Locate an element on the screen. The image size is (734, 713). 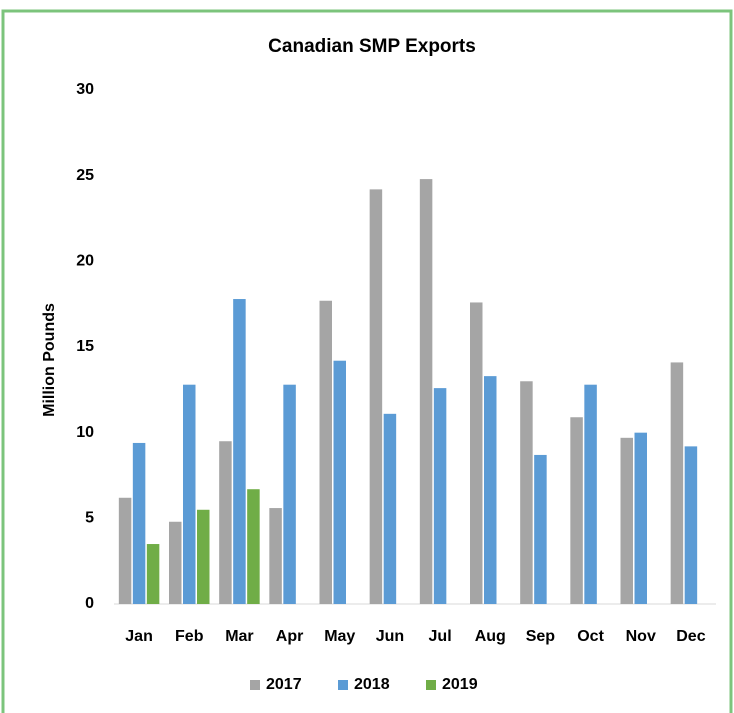
y-axis-label: Million Pounds is located at coordinates (49, 360).